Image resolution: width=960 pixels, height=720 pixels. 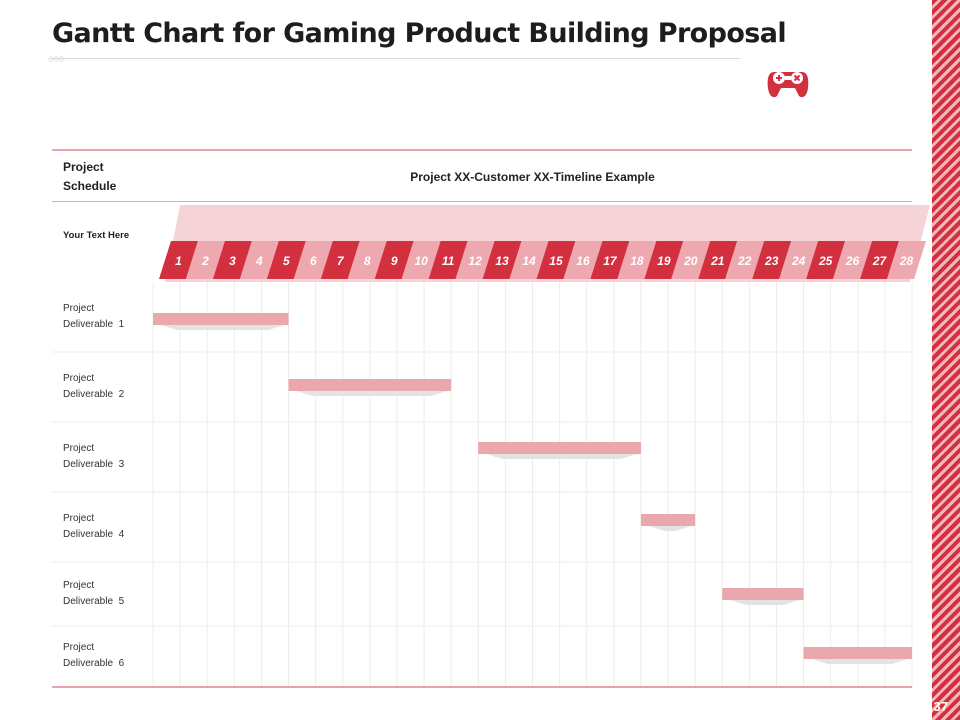 I want to click on timeline-unit: 17, so click(x=610, y=260).